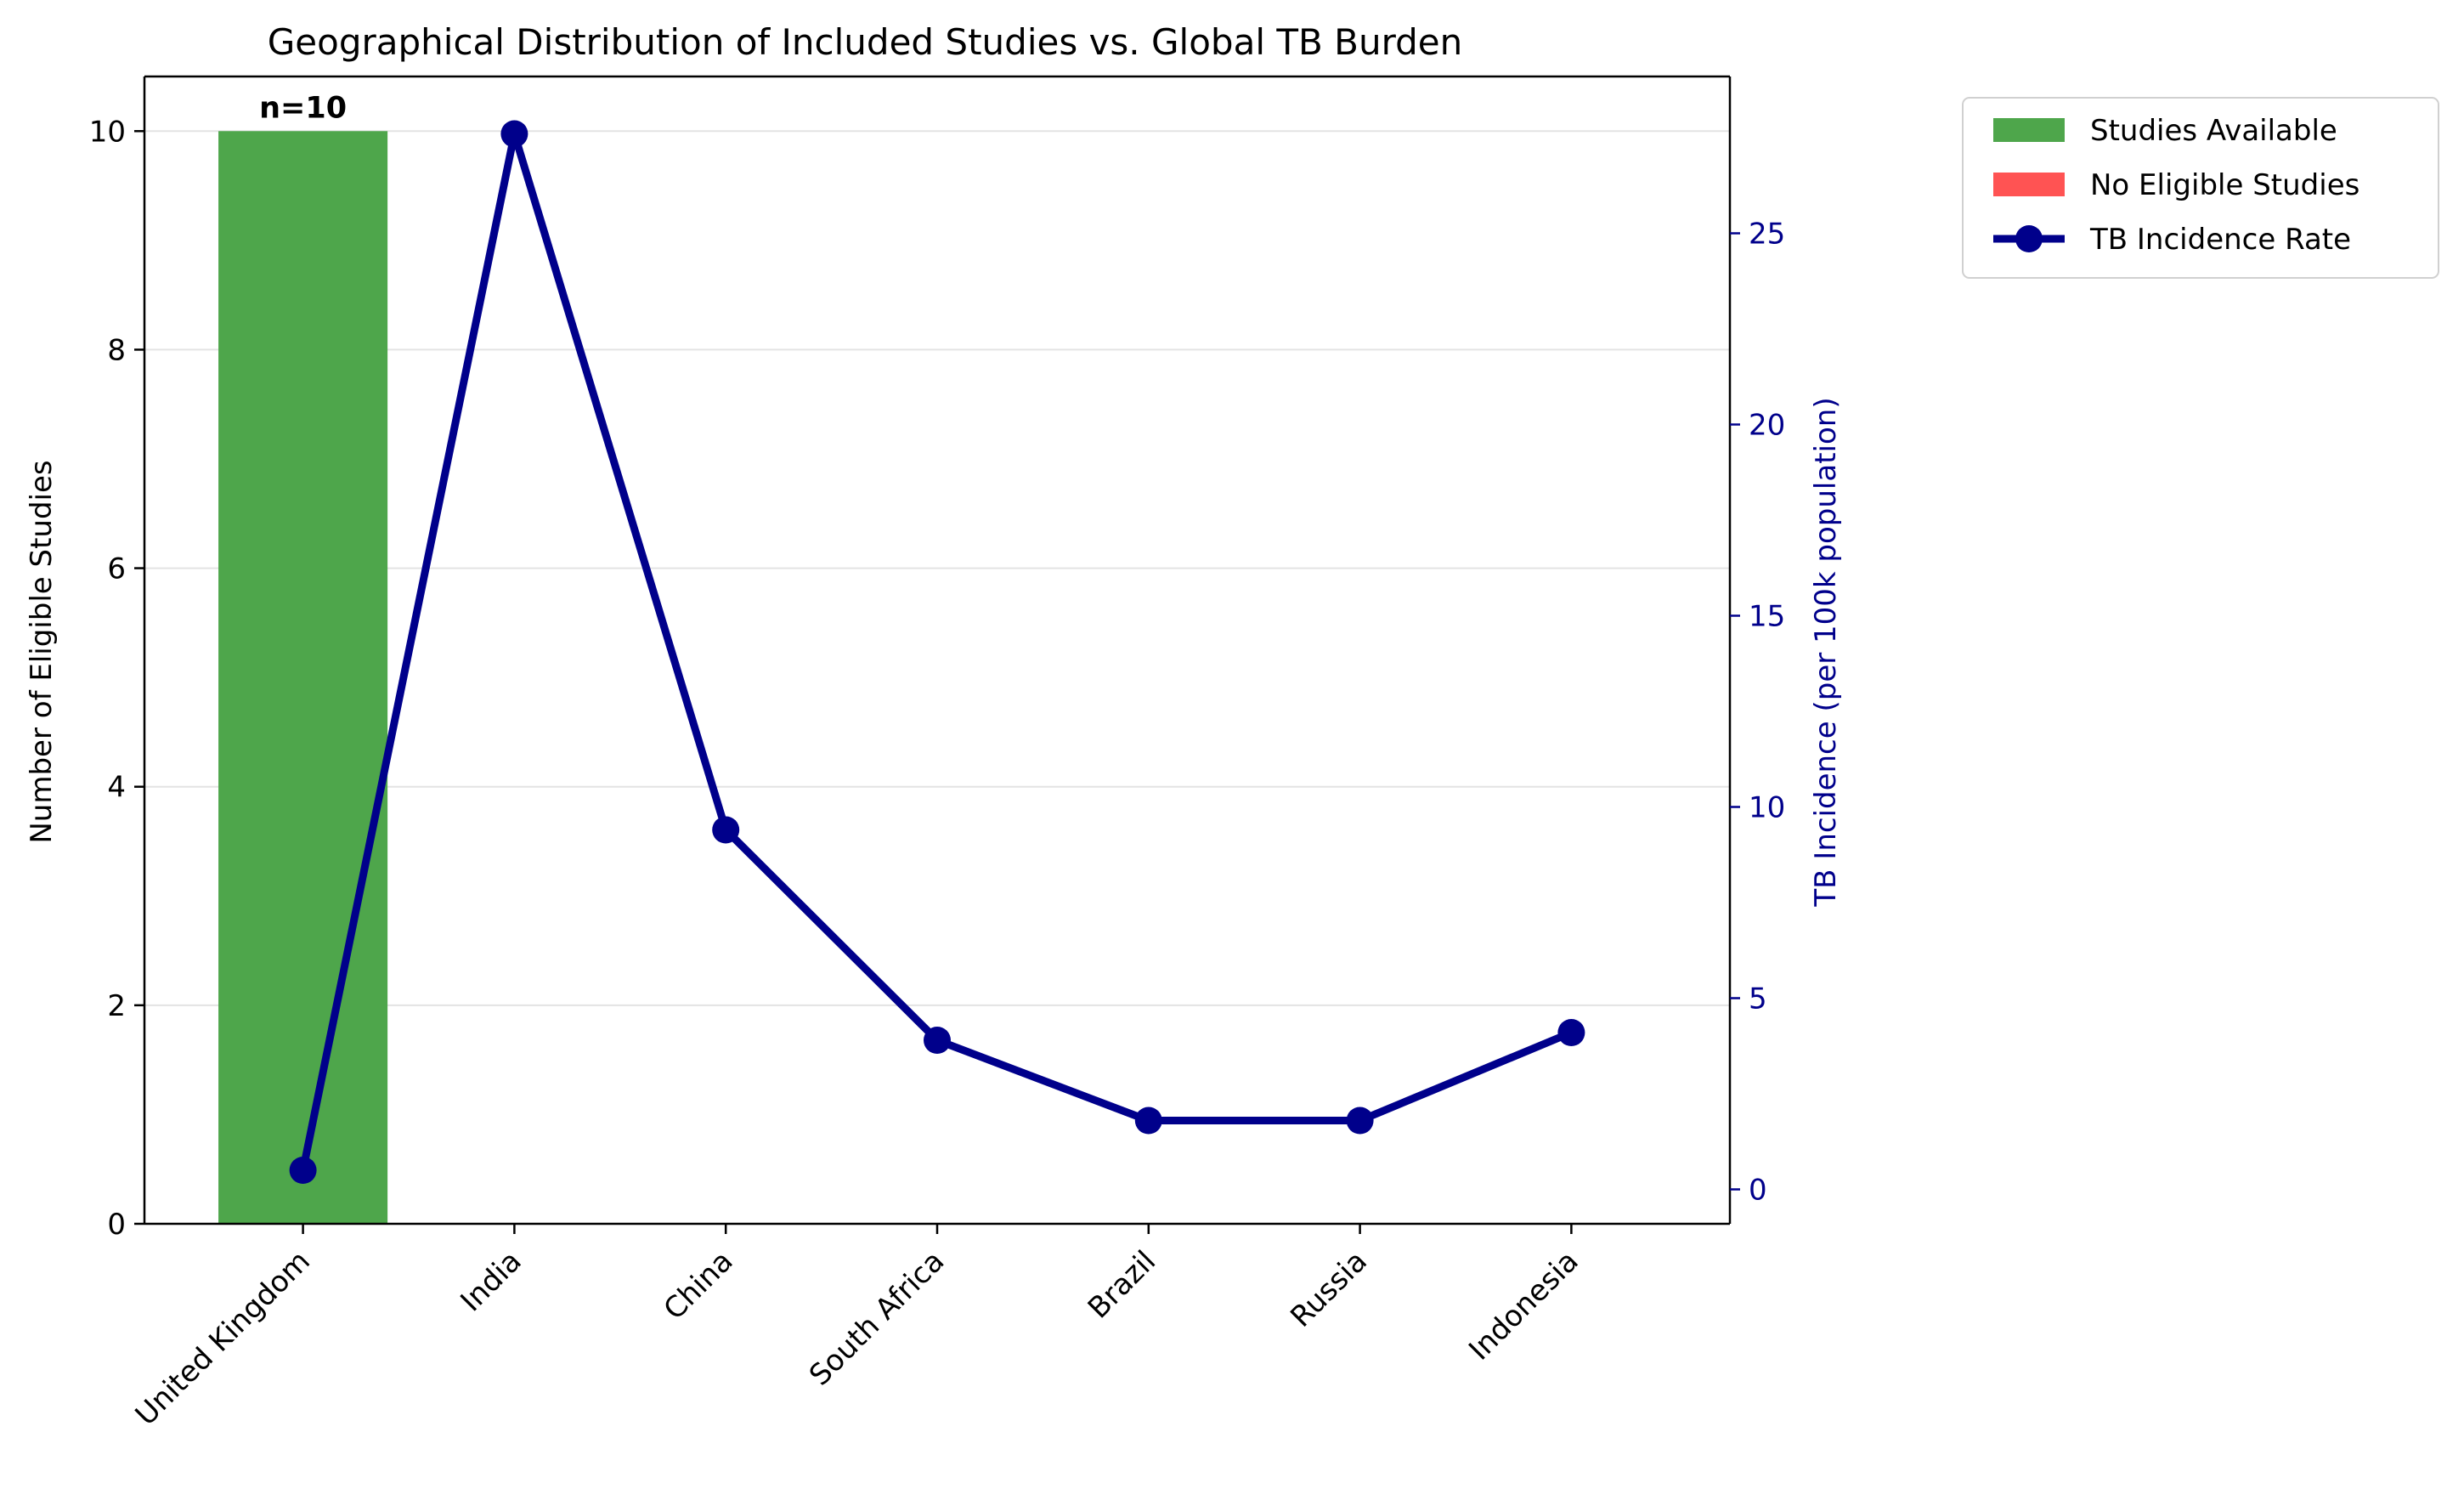  I want to click on right-tick-label: 10, so click(1767, 808).